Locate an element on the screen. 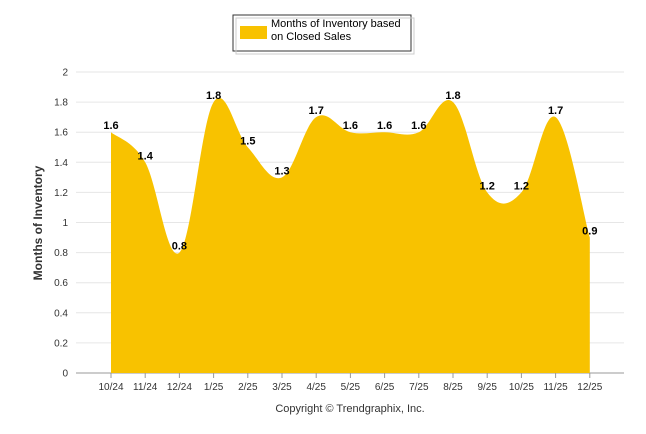  y-tick-label: 2 is located at coordinates (65, 73).